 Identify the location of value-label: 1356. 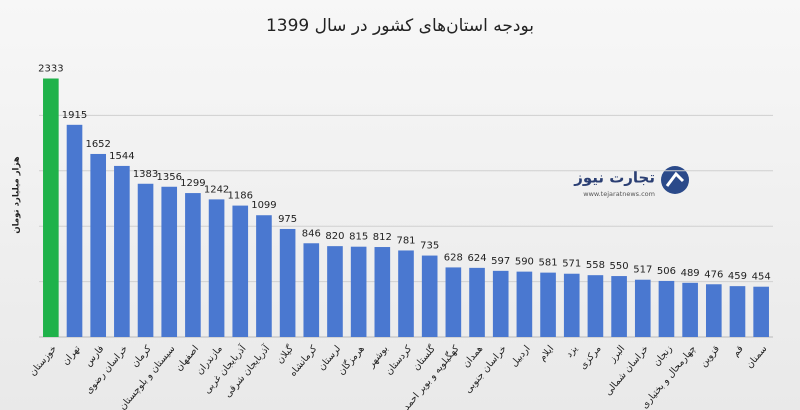
(168, 177).